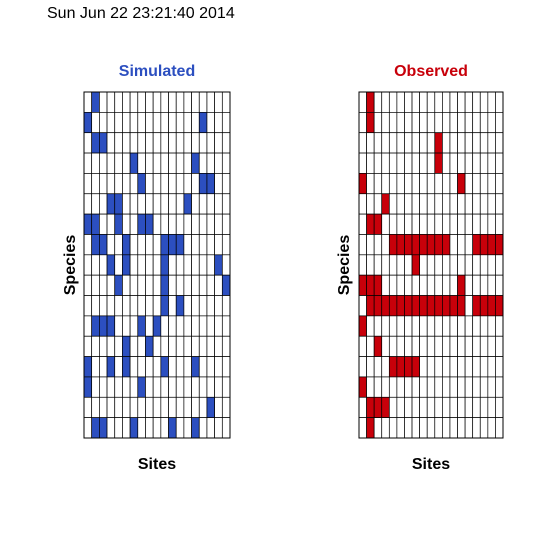 The width and height of the screenshot is (550, 550). I want to click on simulated-cell-r12-c9, so click(157, 346).